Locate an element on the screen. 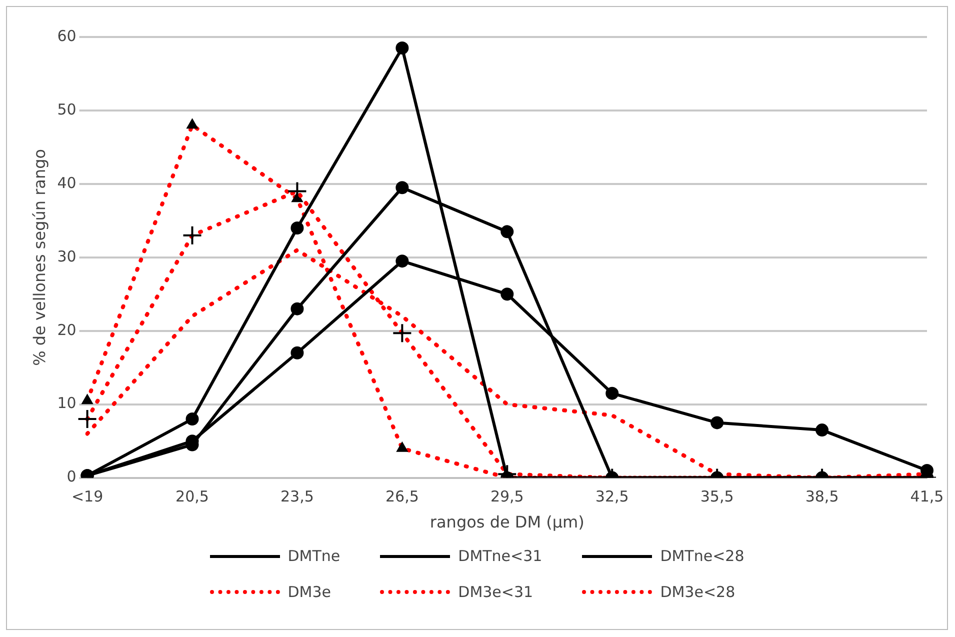 The image size is (955, 637). y-tick-label: 50 is located at coordinates (66, 109).